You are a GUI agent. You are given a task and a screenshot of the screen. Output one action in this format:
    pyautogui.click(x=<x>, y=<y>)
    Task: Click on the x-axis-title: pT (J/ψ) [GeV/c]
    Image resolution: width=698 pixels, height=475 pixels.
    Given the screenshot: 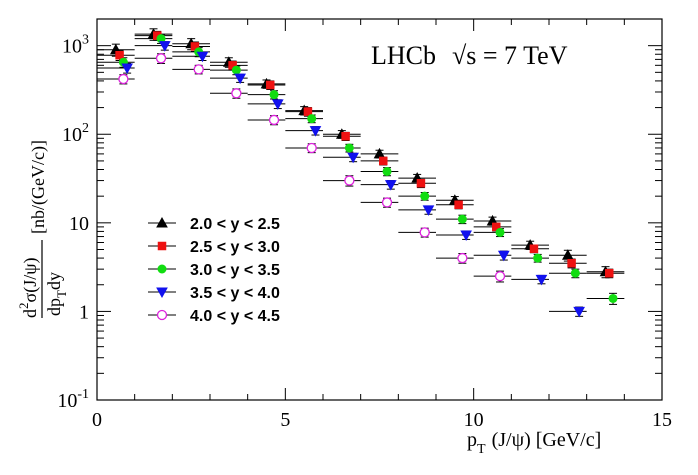 What is the action you would take?
    pyautogui.click(x=534, y=443)
    